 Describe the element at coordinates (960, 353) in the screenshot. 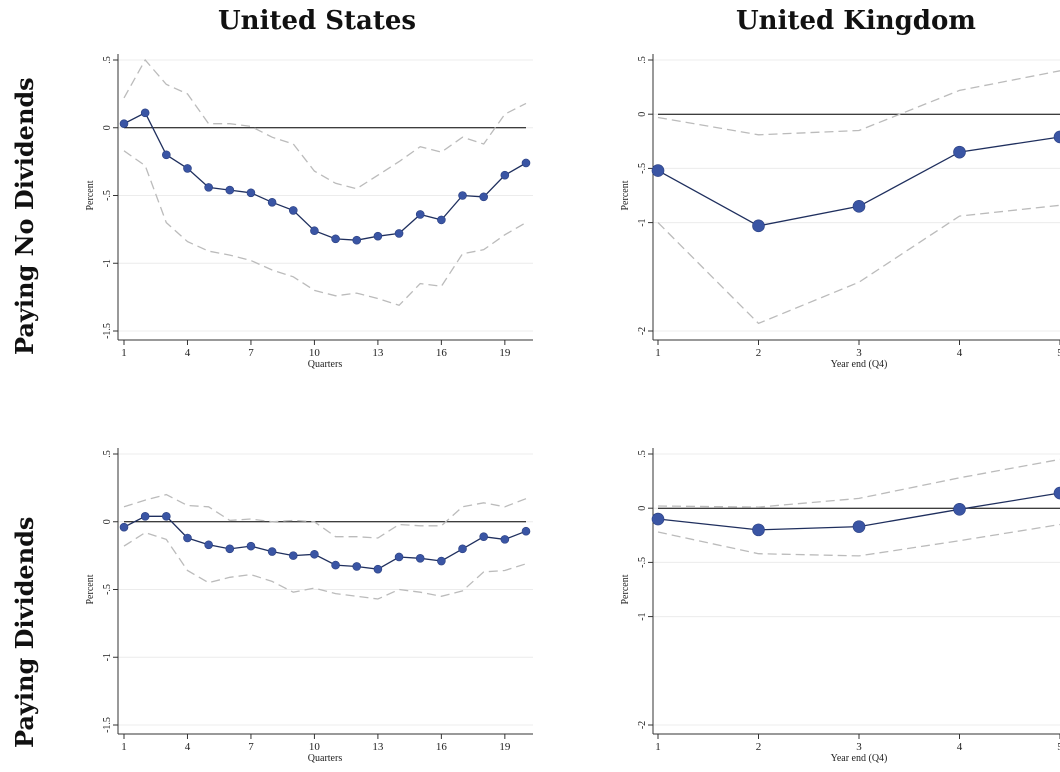

I see `panel-2-x-tick-label: 4` at that location.